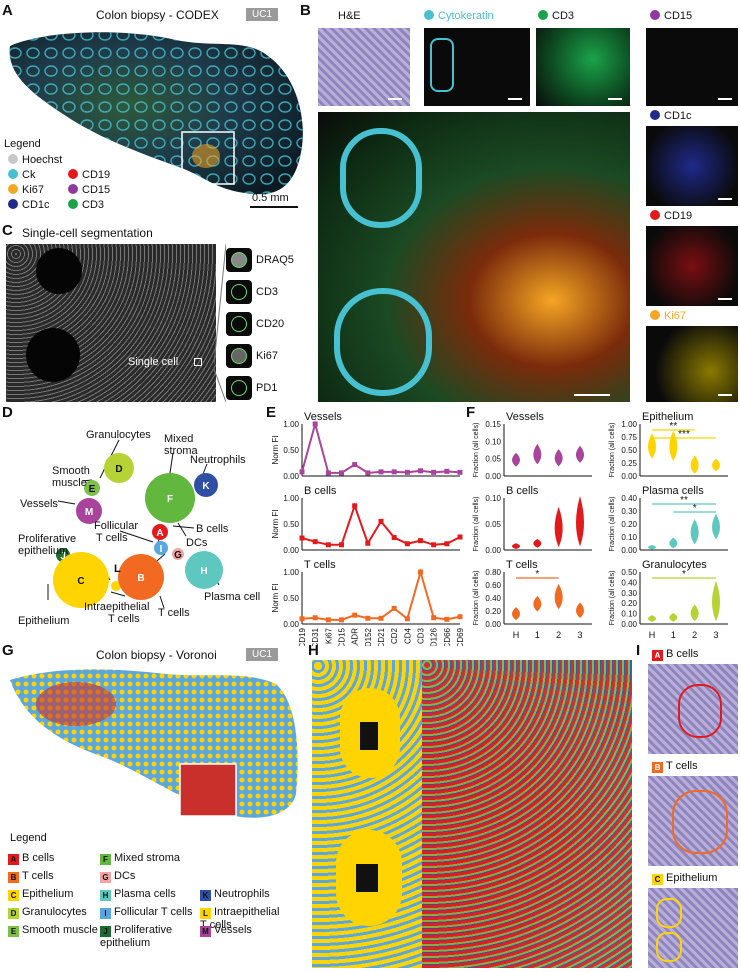  Describe the element at coordinates (674, 565) in the screenshot. I see `violin-title-5: Granulocytes` at that location.